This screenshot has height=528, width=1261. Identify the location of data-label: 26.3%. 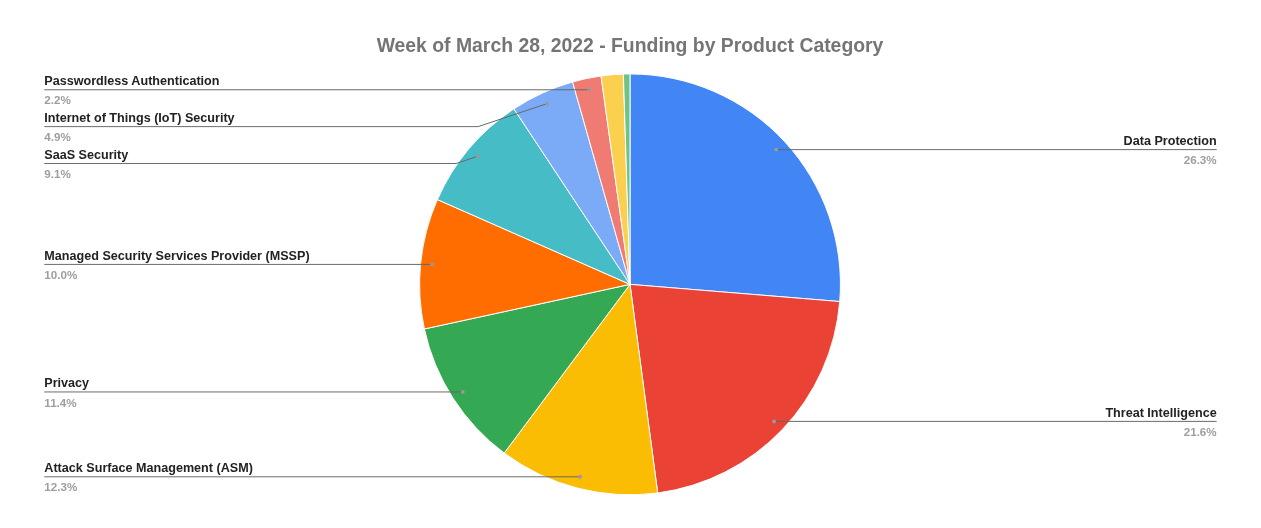
(1200, 160).